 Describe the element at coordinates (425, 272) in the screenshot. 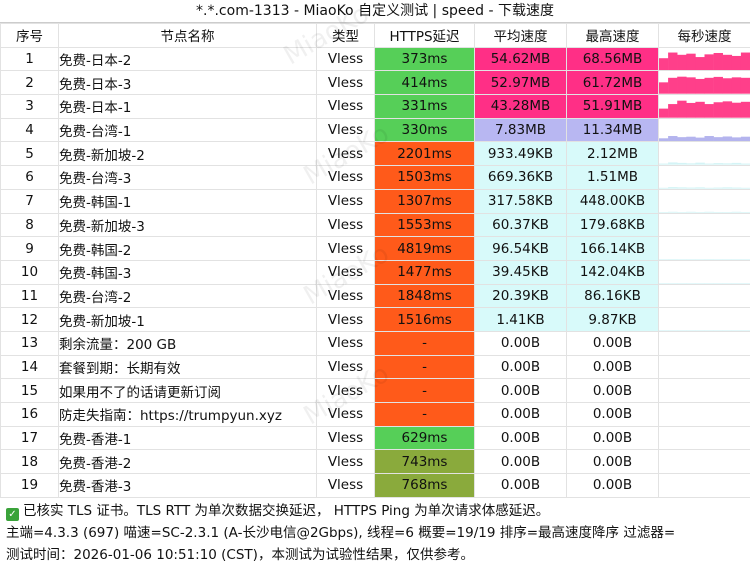

I see `row-latency: 1477ms` at that location.